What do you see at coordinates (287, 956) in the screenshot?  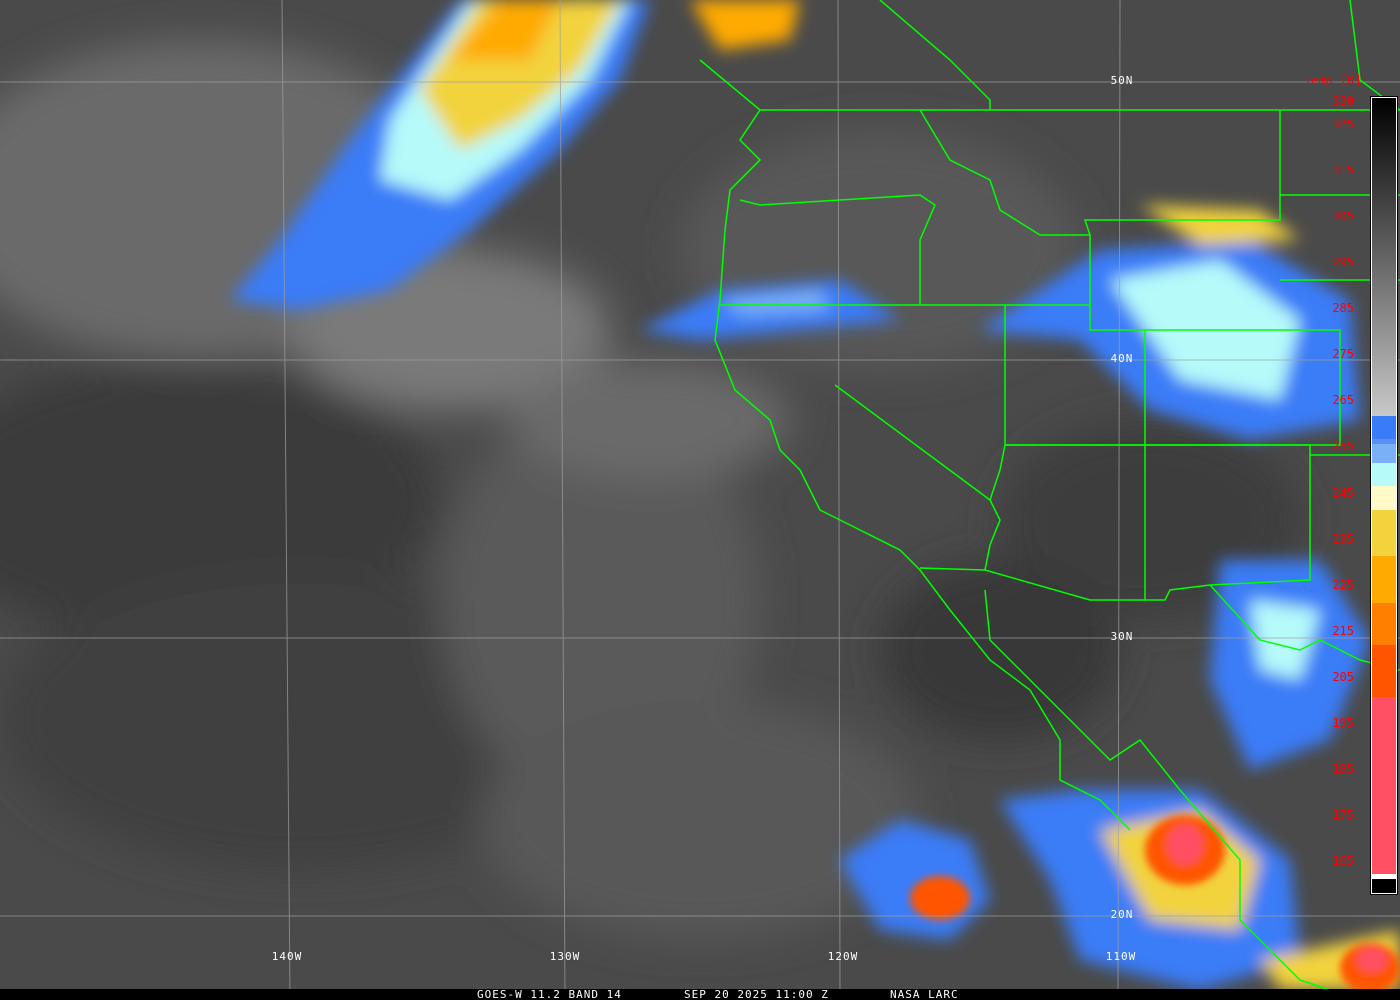 I see `longitude-label: 140W` at bounding box center [287, 956].